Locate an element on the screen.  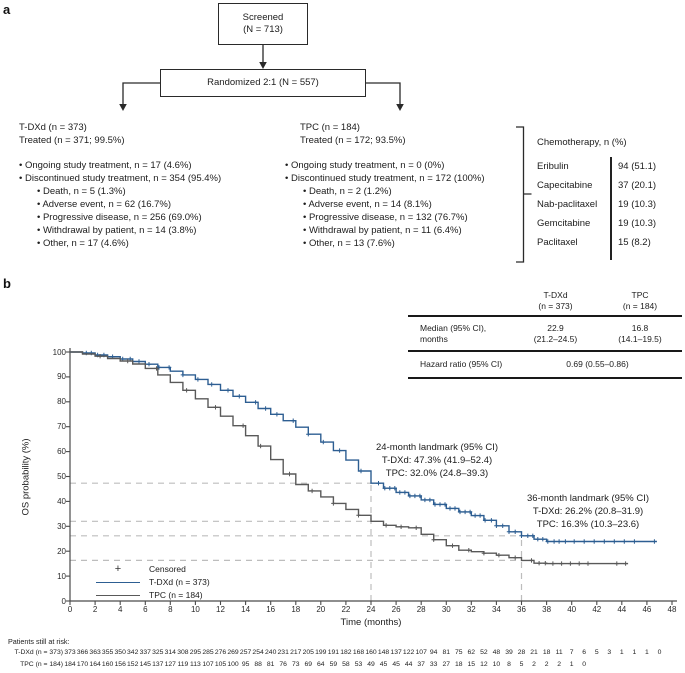
stats-median-tdxd-ci: (21.2–24.5) is located at coordinates (555, 338).